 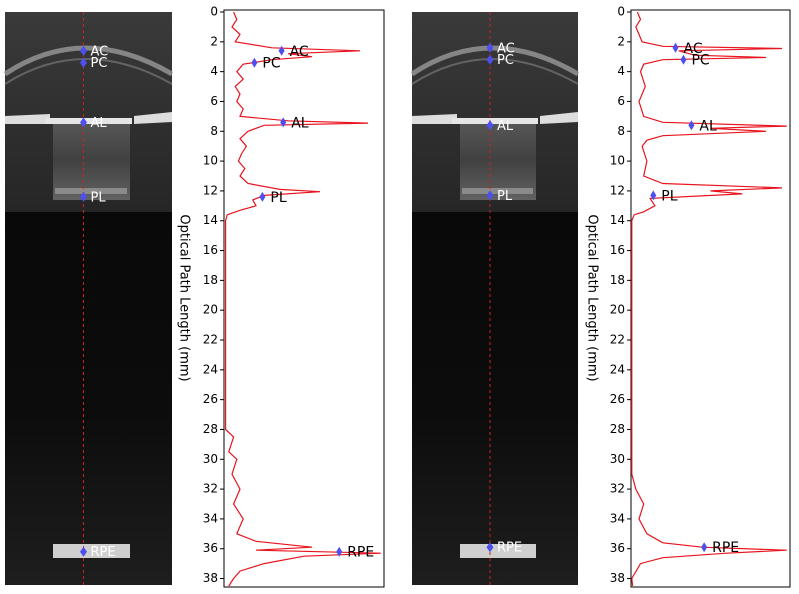 I want to click on cornea, so click(x=88, y=61).